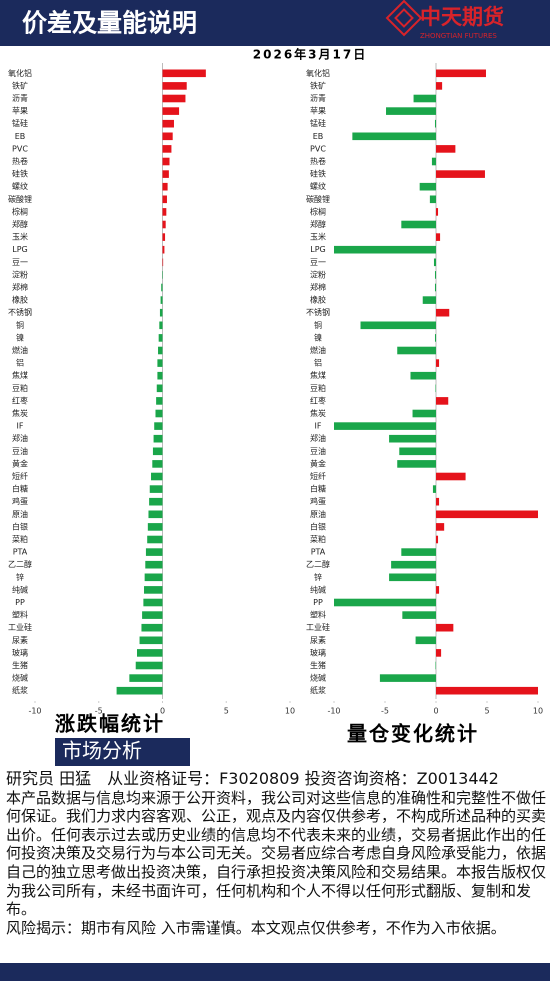  I want to click on category-label: 锌, so click(20, 577).